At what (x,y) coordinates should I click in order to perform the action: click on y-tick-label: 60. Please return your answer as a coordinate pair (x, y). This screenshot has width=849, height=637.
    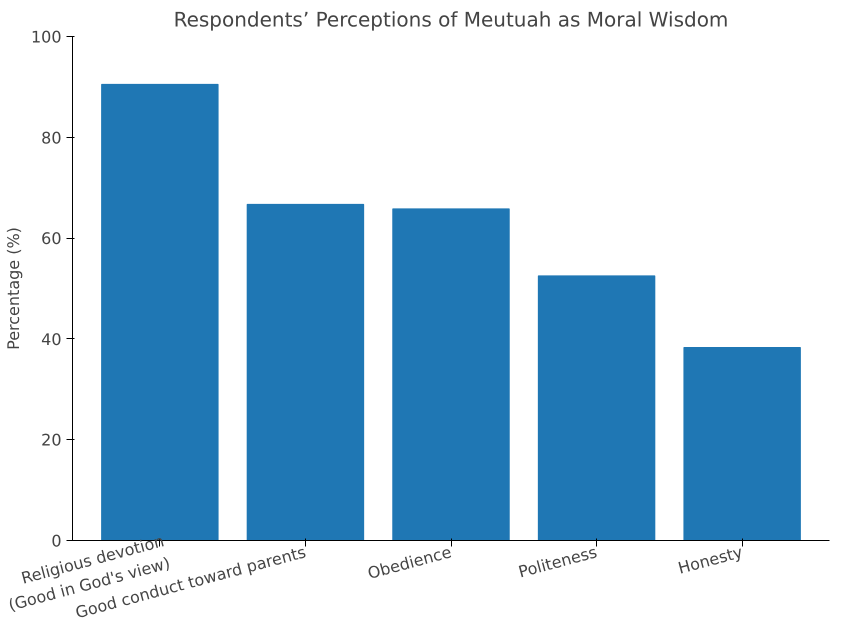
    Looking at the image, I should click on (51, 238).